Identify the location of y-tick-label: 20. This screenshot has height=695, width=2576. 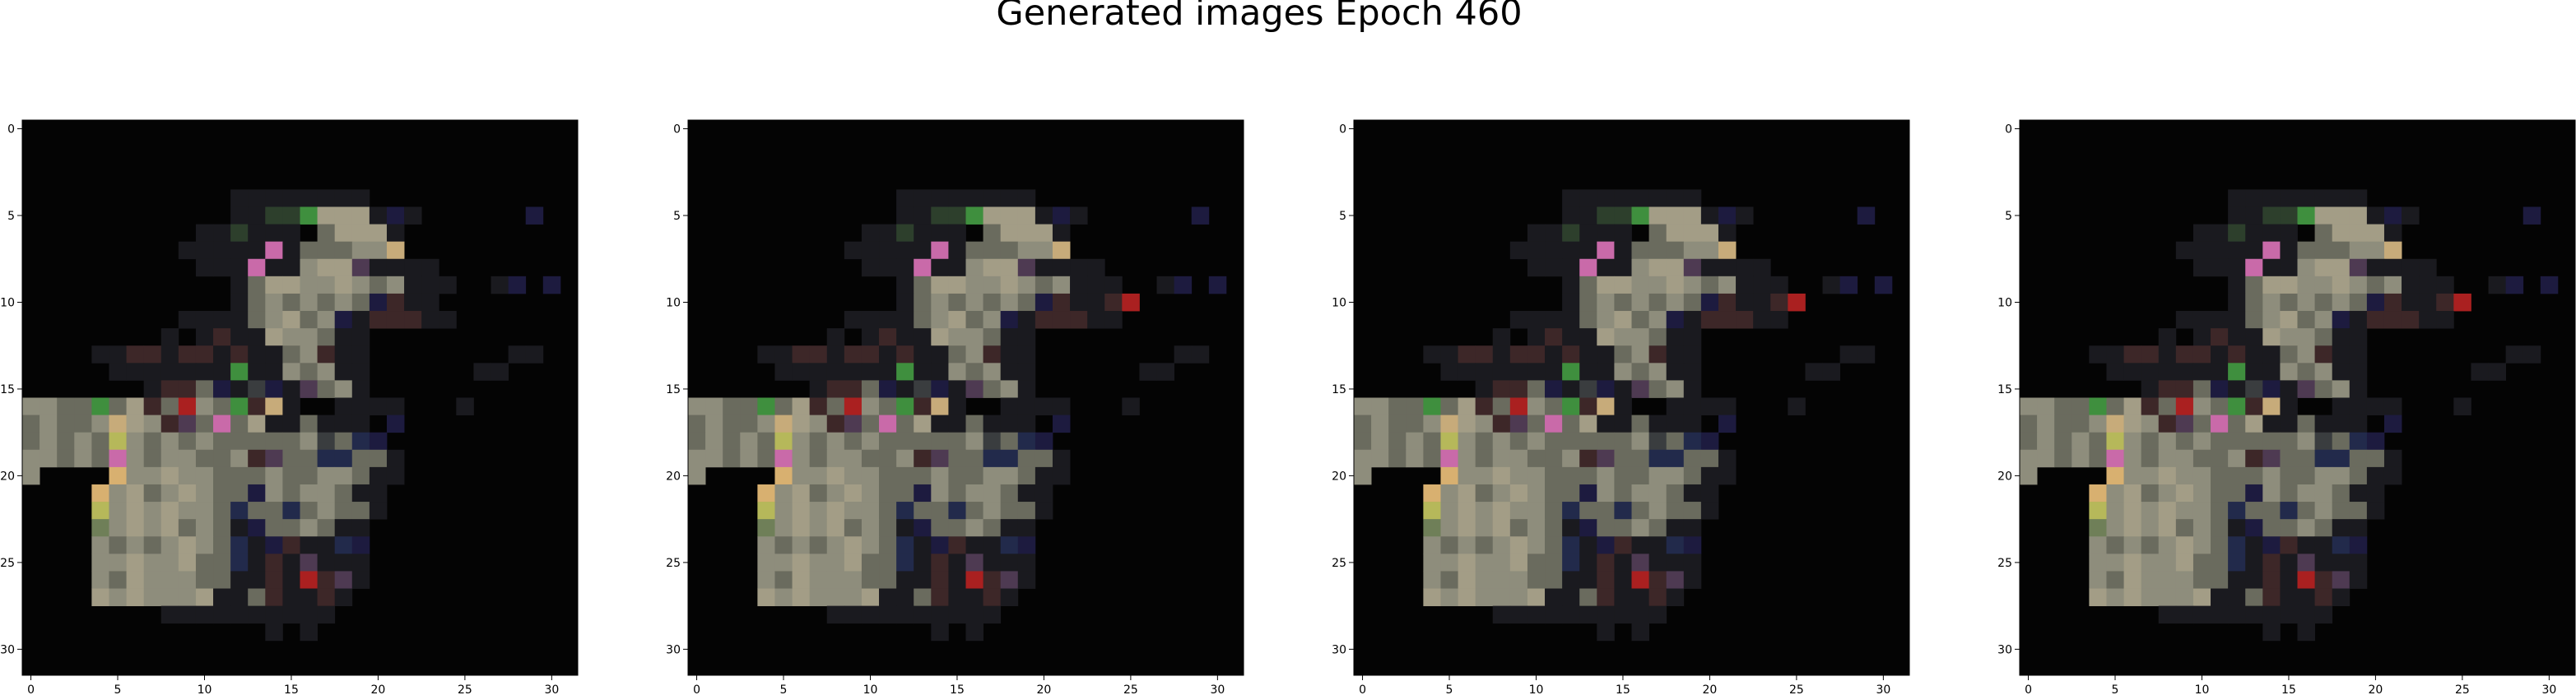
(7, 476).